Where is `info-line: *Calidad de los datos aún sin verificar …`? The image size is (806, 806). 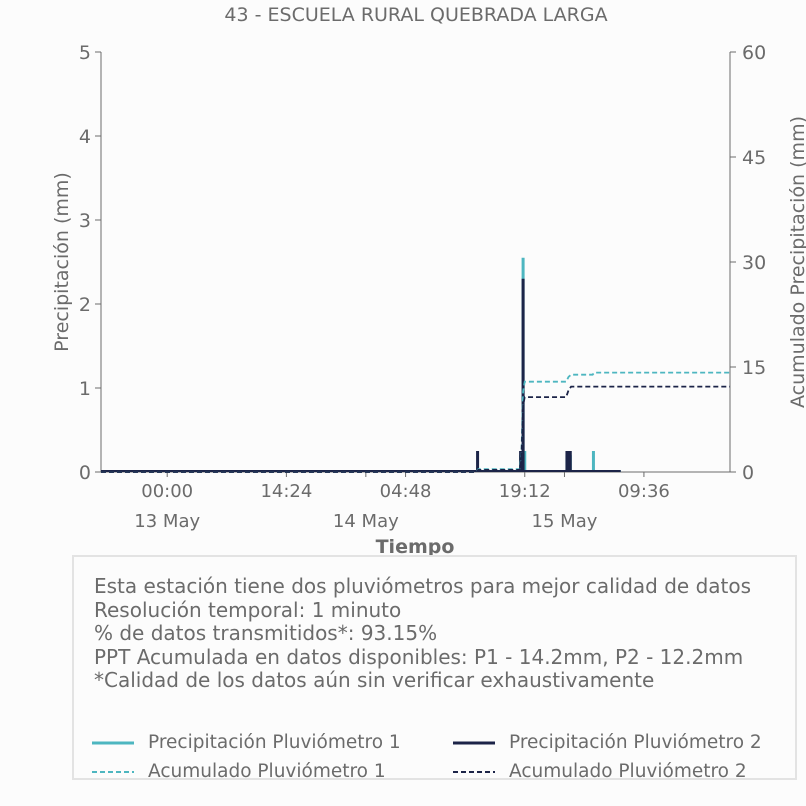
info-line: *Calidad de los datos aún sin verificar … is located at coordinates (374, 680).